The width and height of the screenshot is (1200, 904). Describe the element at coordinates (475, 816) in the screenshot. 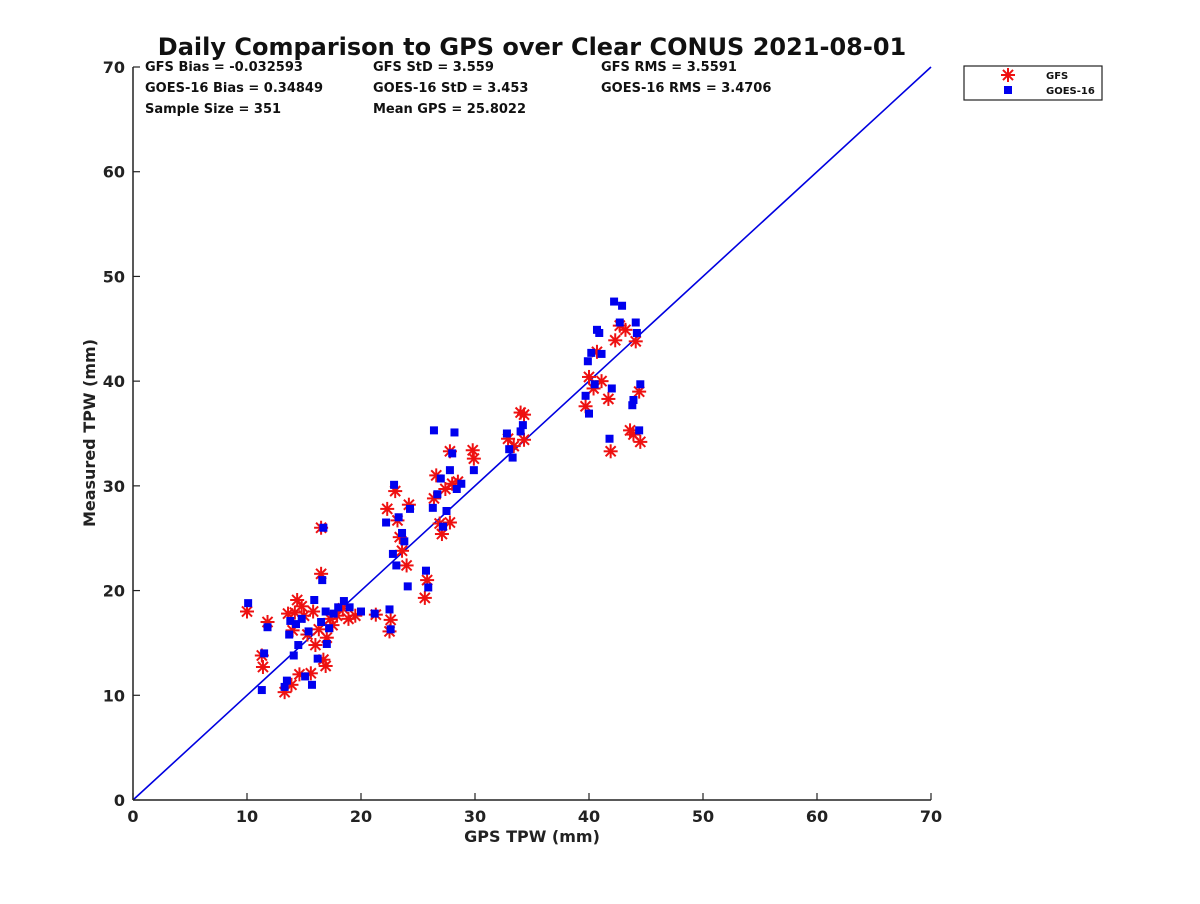

I see `x-tick-label: 30` at that location.